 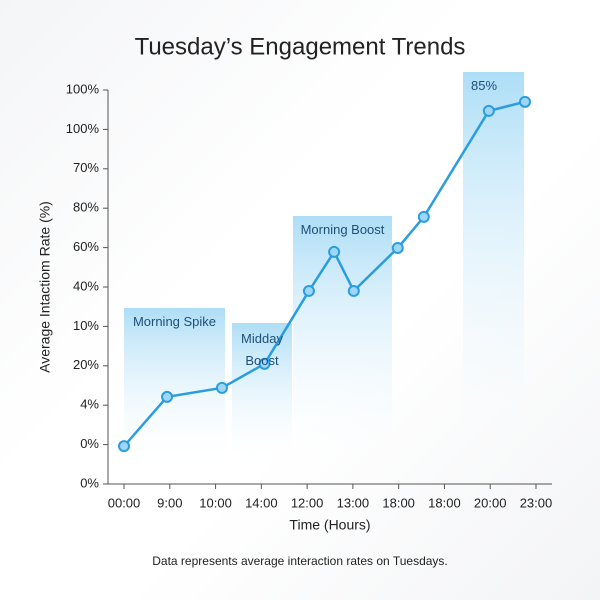 I want to click on x-tick-label: 12:00, so click(x=307, y=502).